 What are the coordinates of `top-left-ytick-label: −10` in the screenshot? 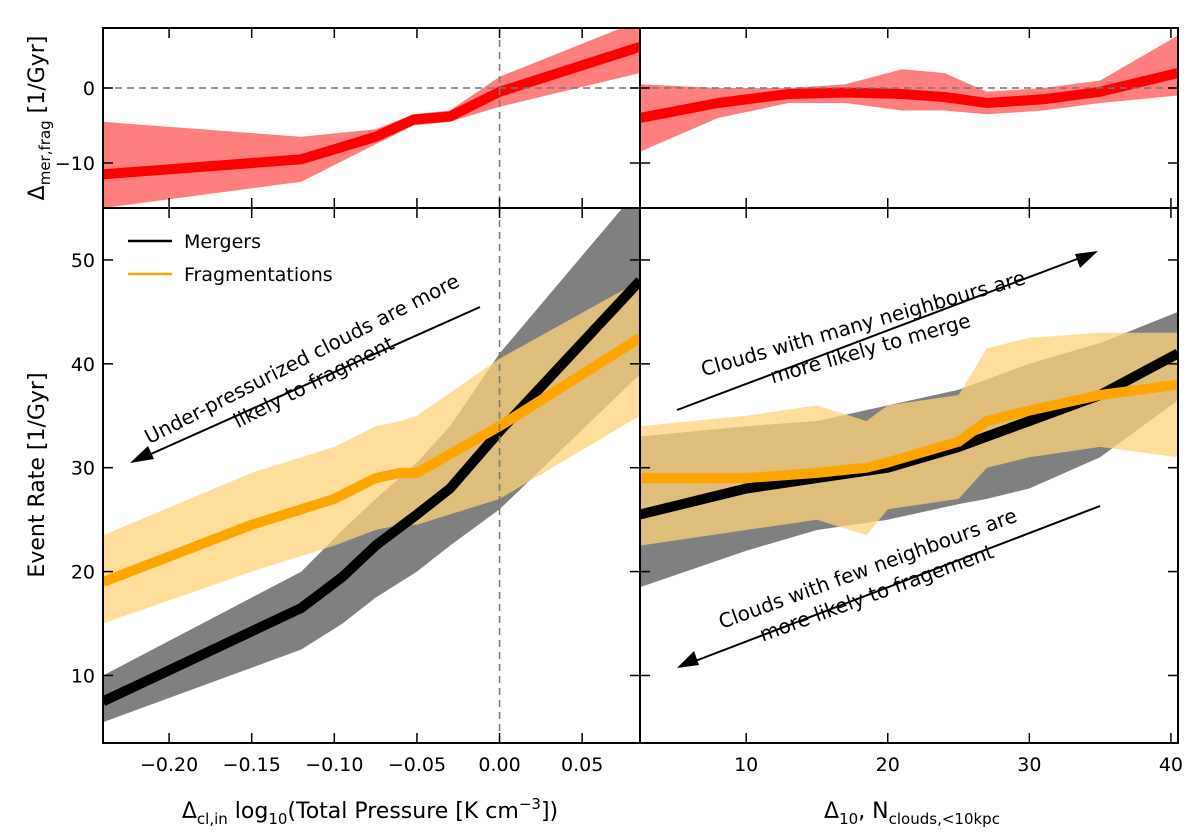 It's located at (75, 164).